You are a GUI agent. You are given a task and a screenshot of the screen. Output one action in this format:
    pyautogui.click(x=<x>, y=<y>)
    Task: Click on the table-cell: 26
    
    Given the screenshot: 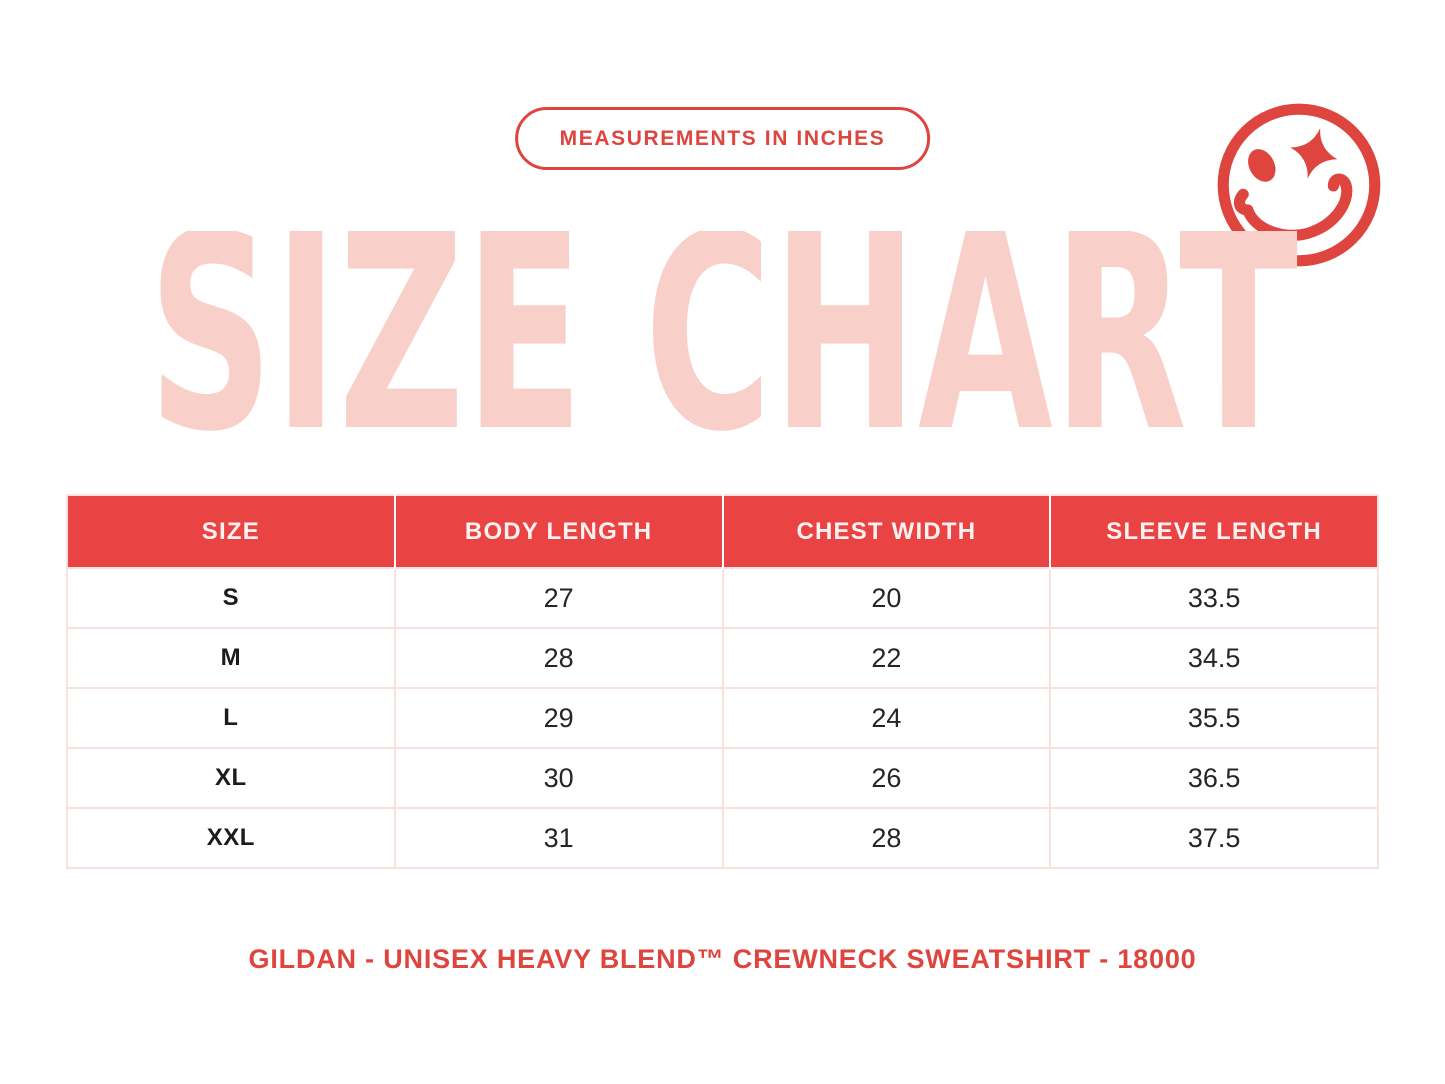 What is the action you would take?
    pyautogui.click(x=886, y=778)
    